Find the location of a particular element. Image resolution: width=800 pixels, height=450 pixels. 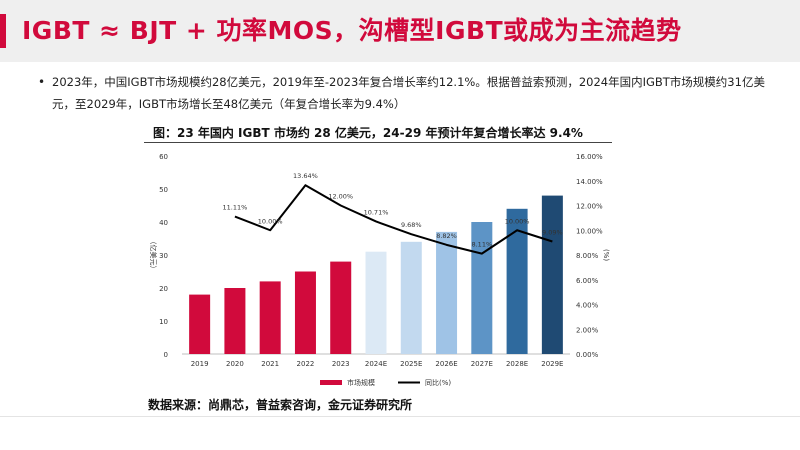

bar-2021 is located at coordinates (270, 317).